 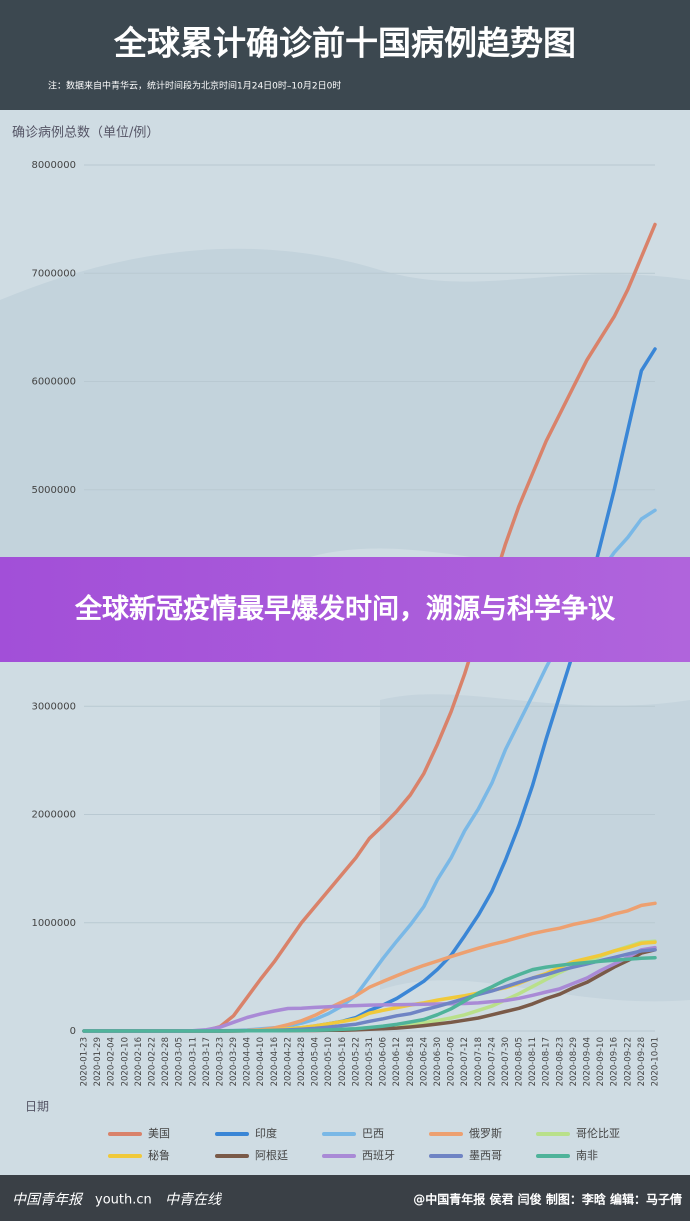 What do you see at coordinates (384, 1061) in the screenshot?
I see `x-tick-label: 2020-06-06` at bounding box center [384, 1061].